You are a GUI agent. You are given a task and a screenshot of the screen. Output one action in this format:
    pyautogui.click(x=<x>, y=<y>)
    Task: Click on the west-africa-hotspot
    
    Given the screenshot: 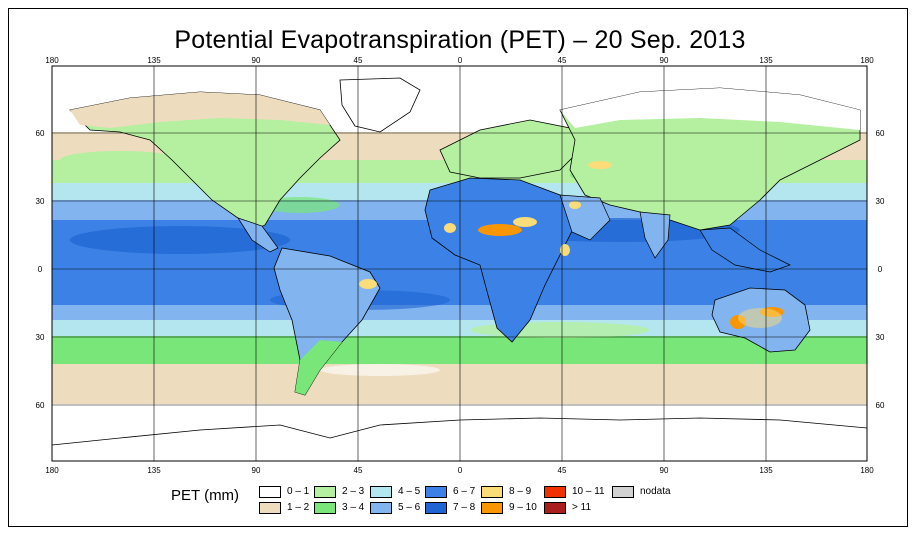 What is the action you would take?
    pyautogui.click(x=450, y=228)
    